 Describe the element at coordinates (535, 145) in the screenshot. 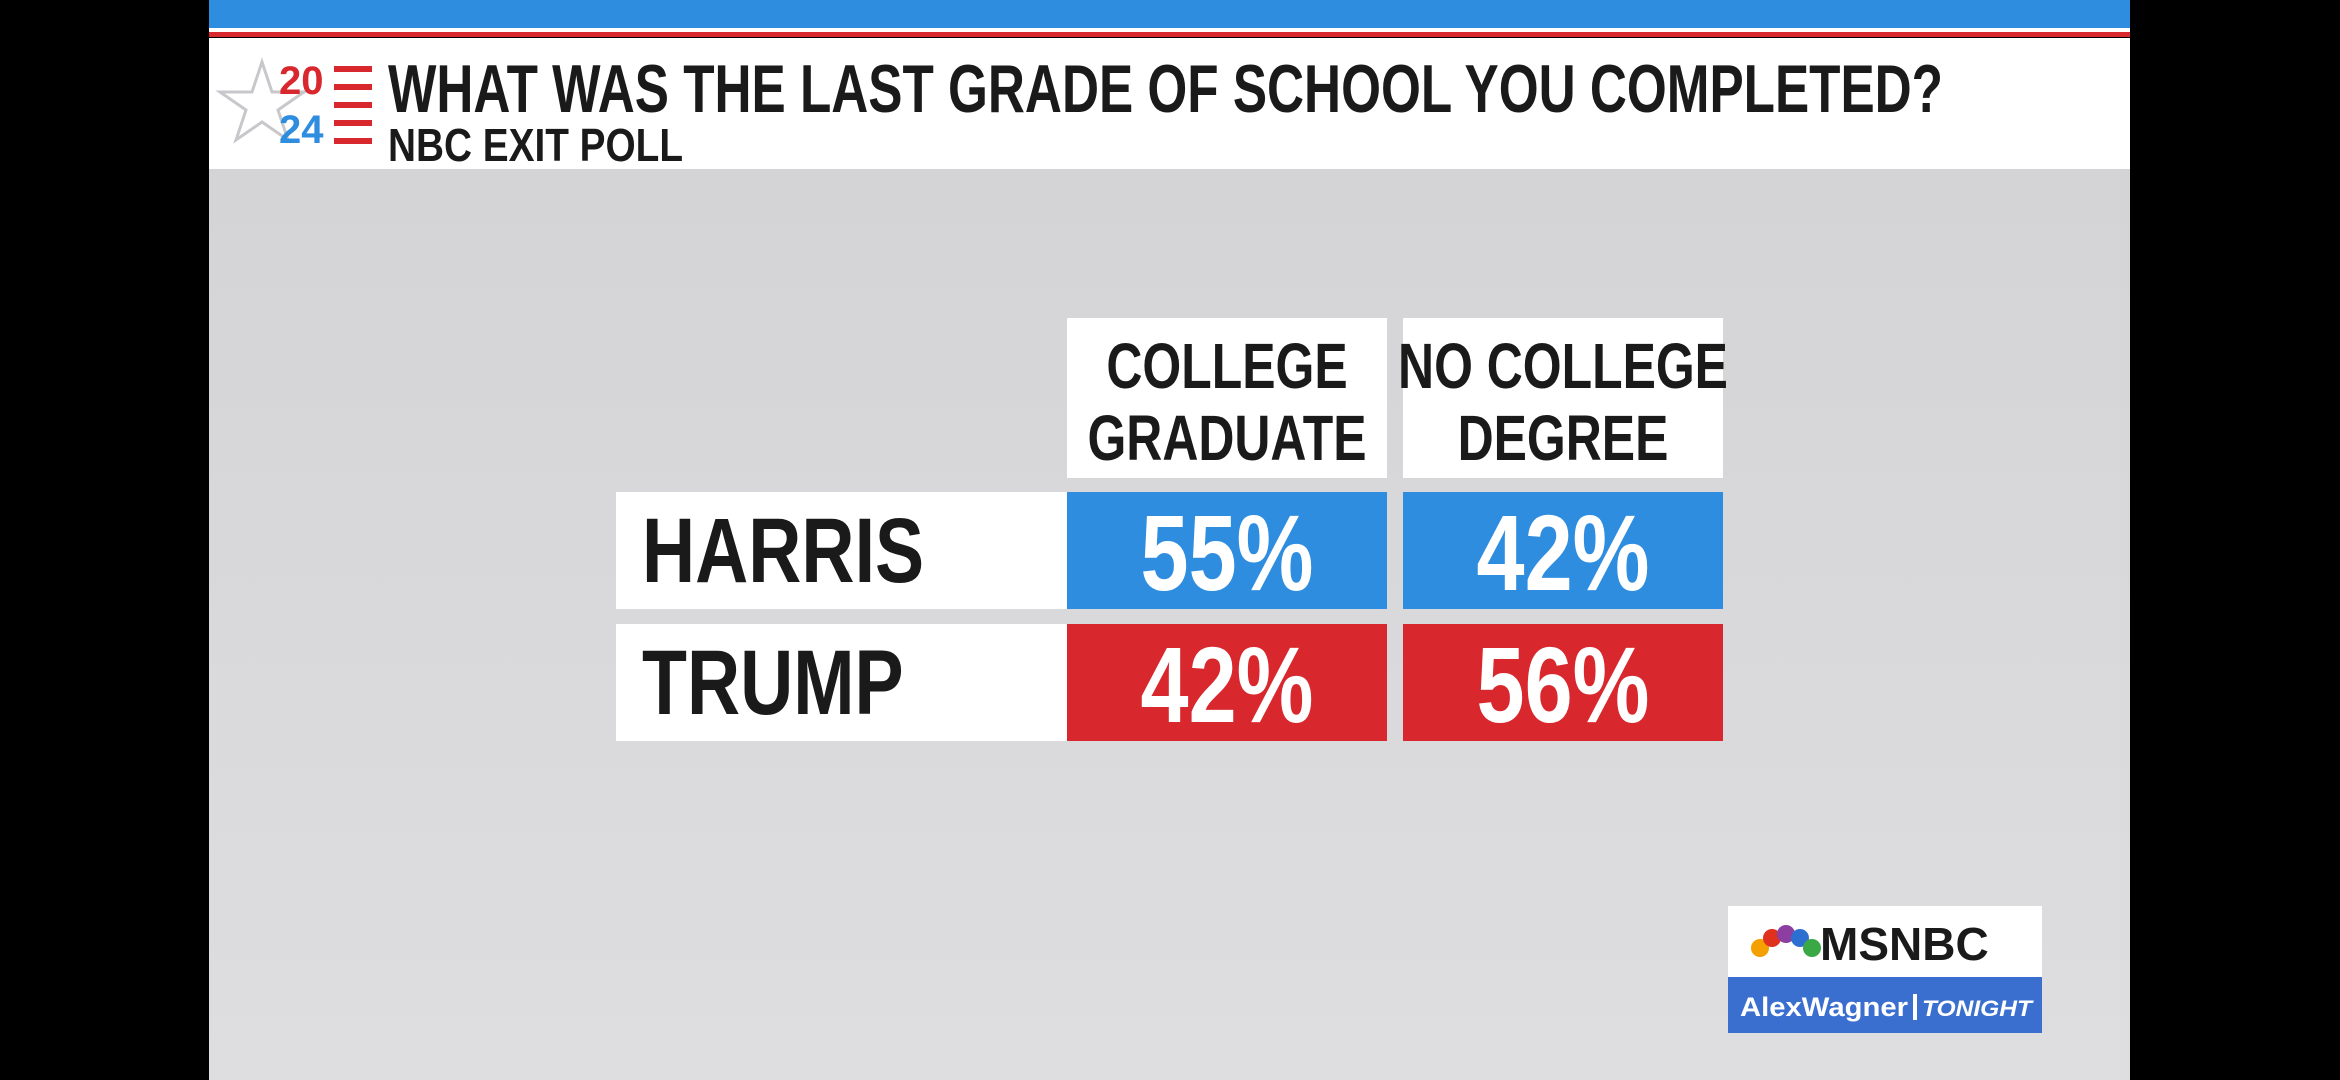

I see `subtitle: NBC EXIT POLL` at that location.